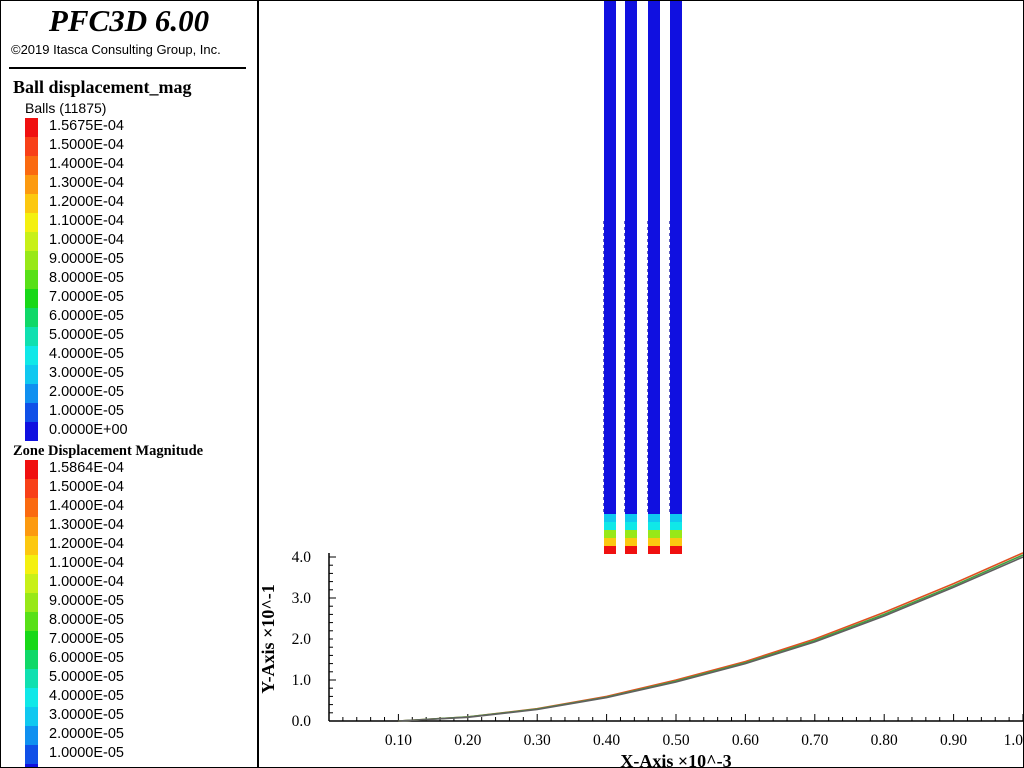 The height and width of the screenshot is (768, 1024). Describe the element at coordinates (953, 740) in the screenshot. I see `x-tick-label: 0.90` at that location.